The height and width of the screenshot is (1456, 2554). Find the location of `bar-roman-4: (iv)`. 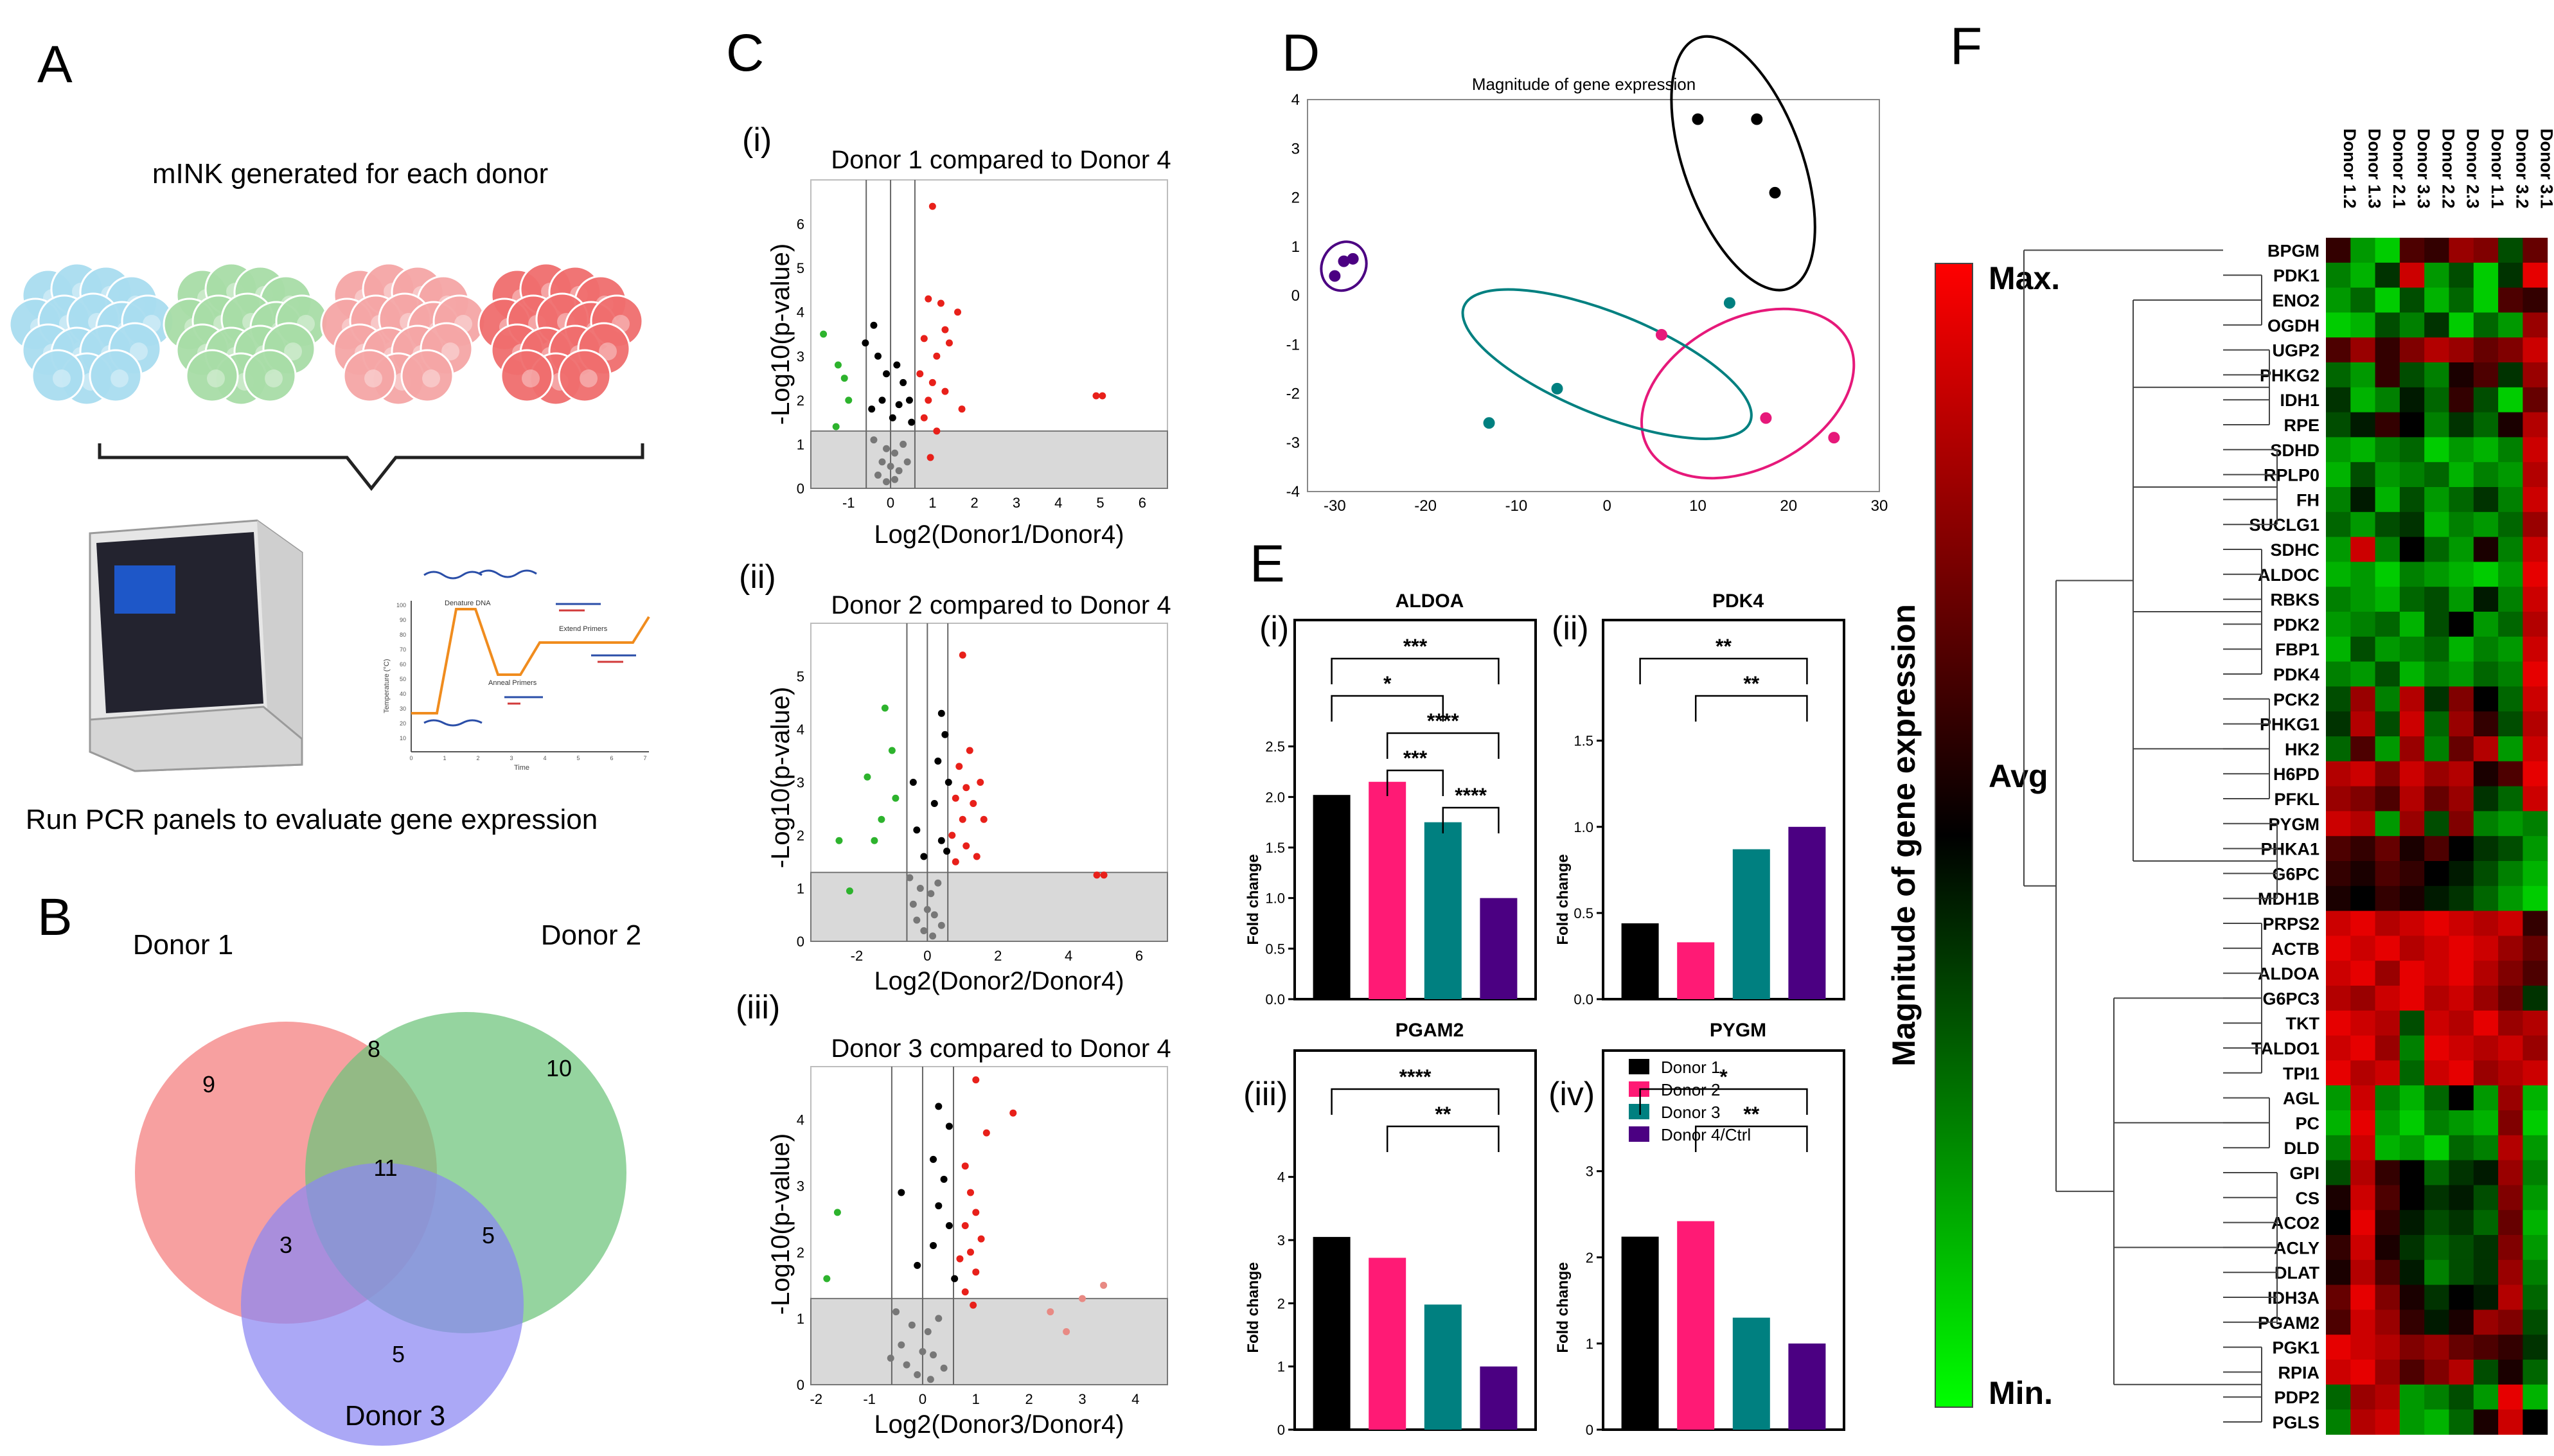

bar-roman-4: (iv) is located at coordinates (1571, 1094).